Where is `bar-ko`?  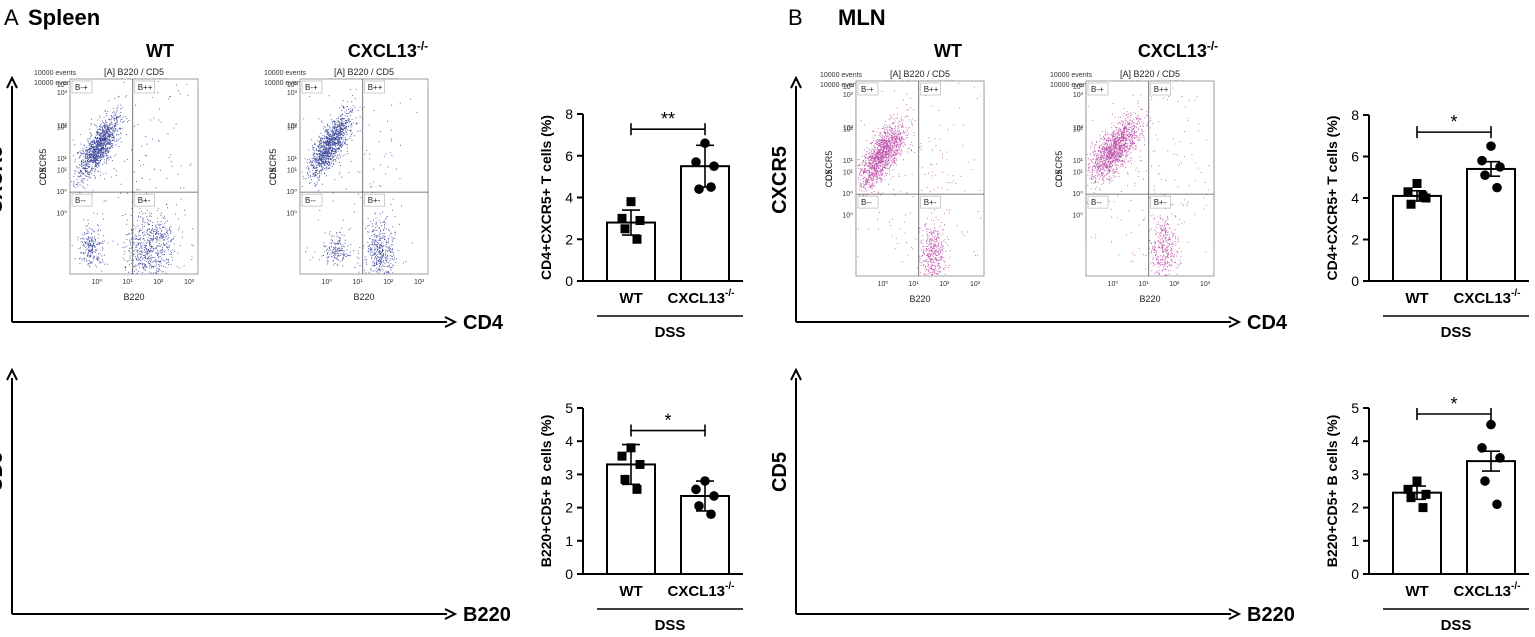 bar-ko is located at coordinates (1491, 517).